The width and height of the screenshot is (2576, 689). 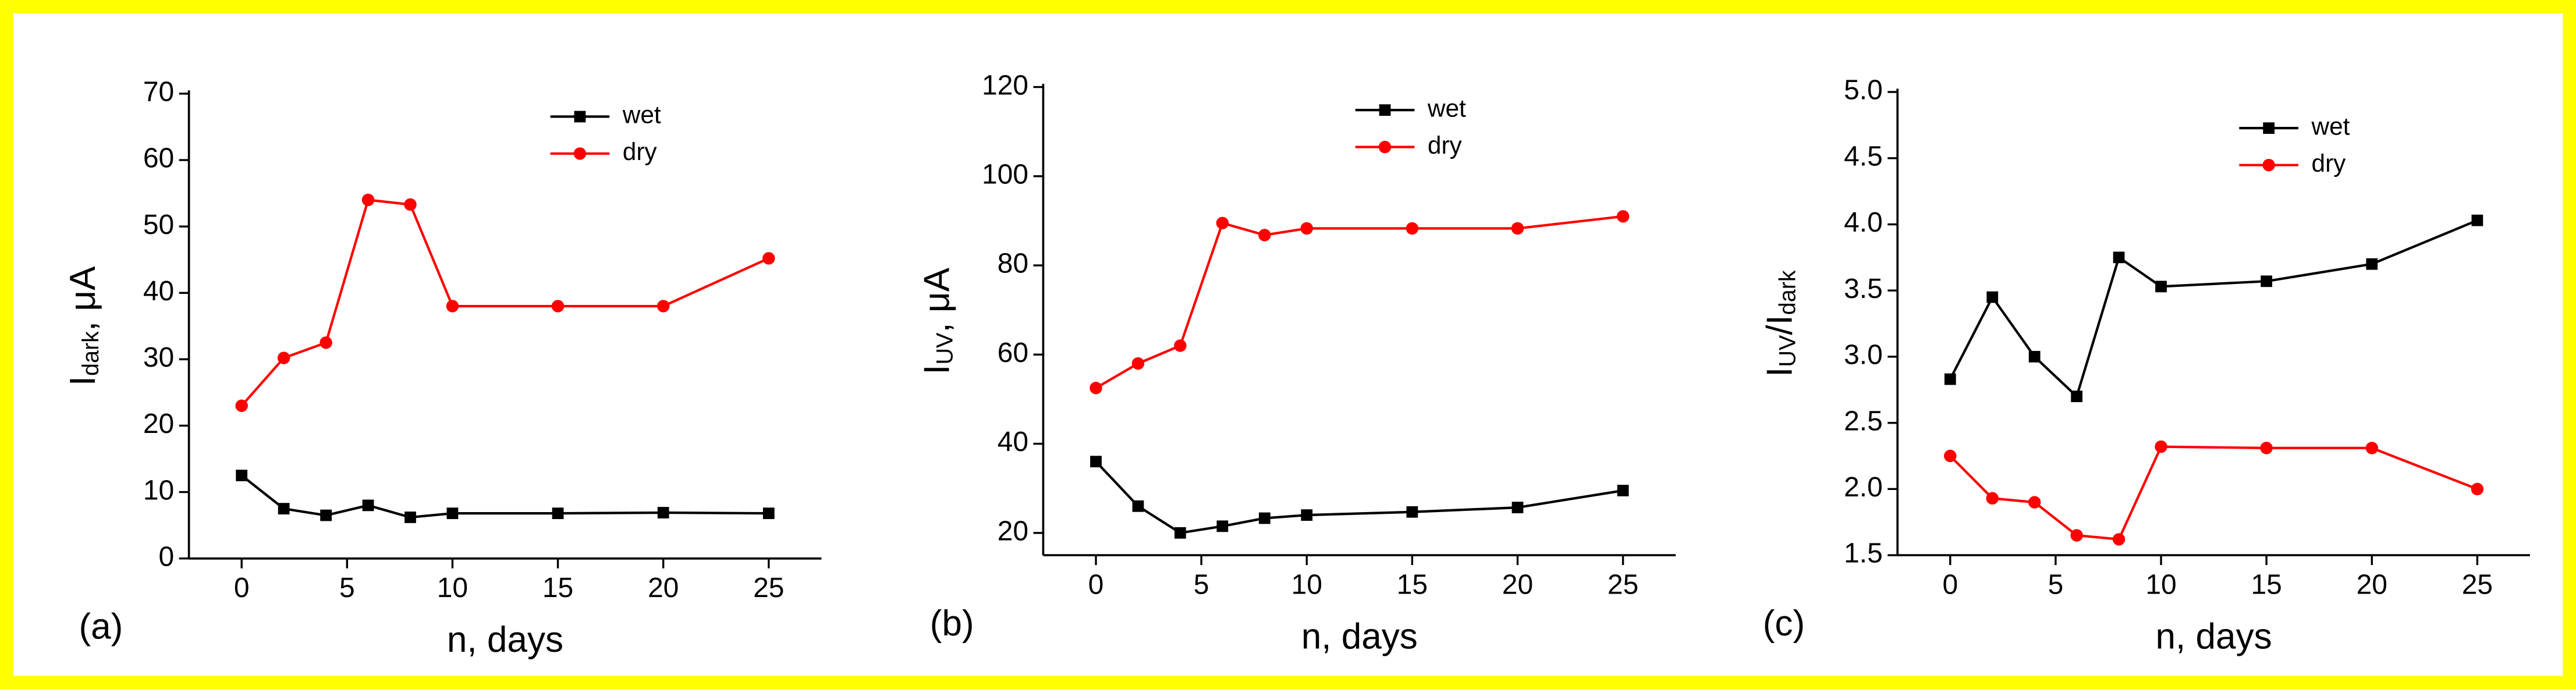 What do you see at coordinates (91, 353) in the screenshot?
I see `y-axis-label-part: dark` at bounding box center [91, 353].